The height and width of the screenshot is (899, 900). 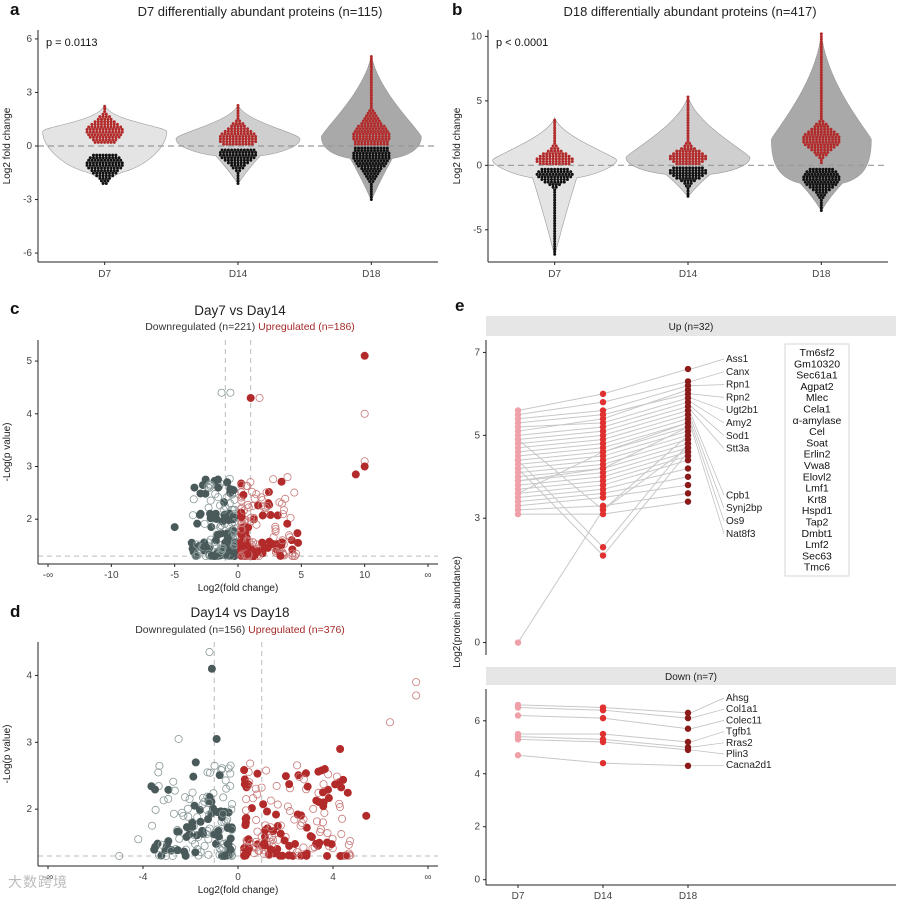 What do you see at coordinates (691, 677) in the screenshot?
I see `e-strip-label-1: Down (n=7)` at bounding box center [691, 677].